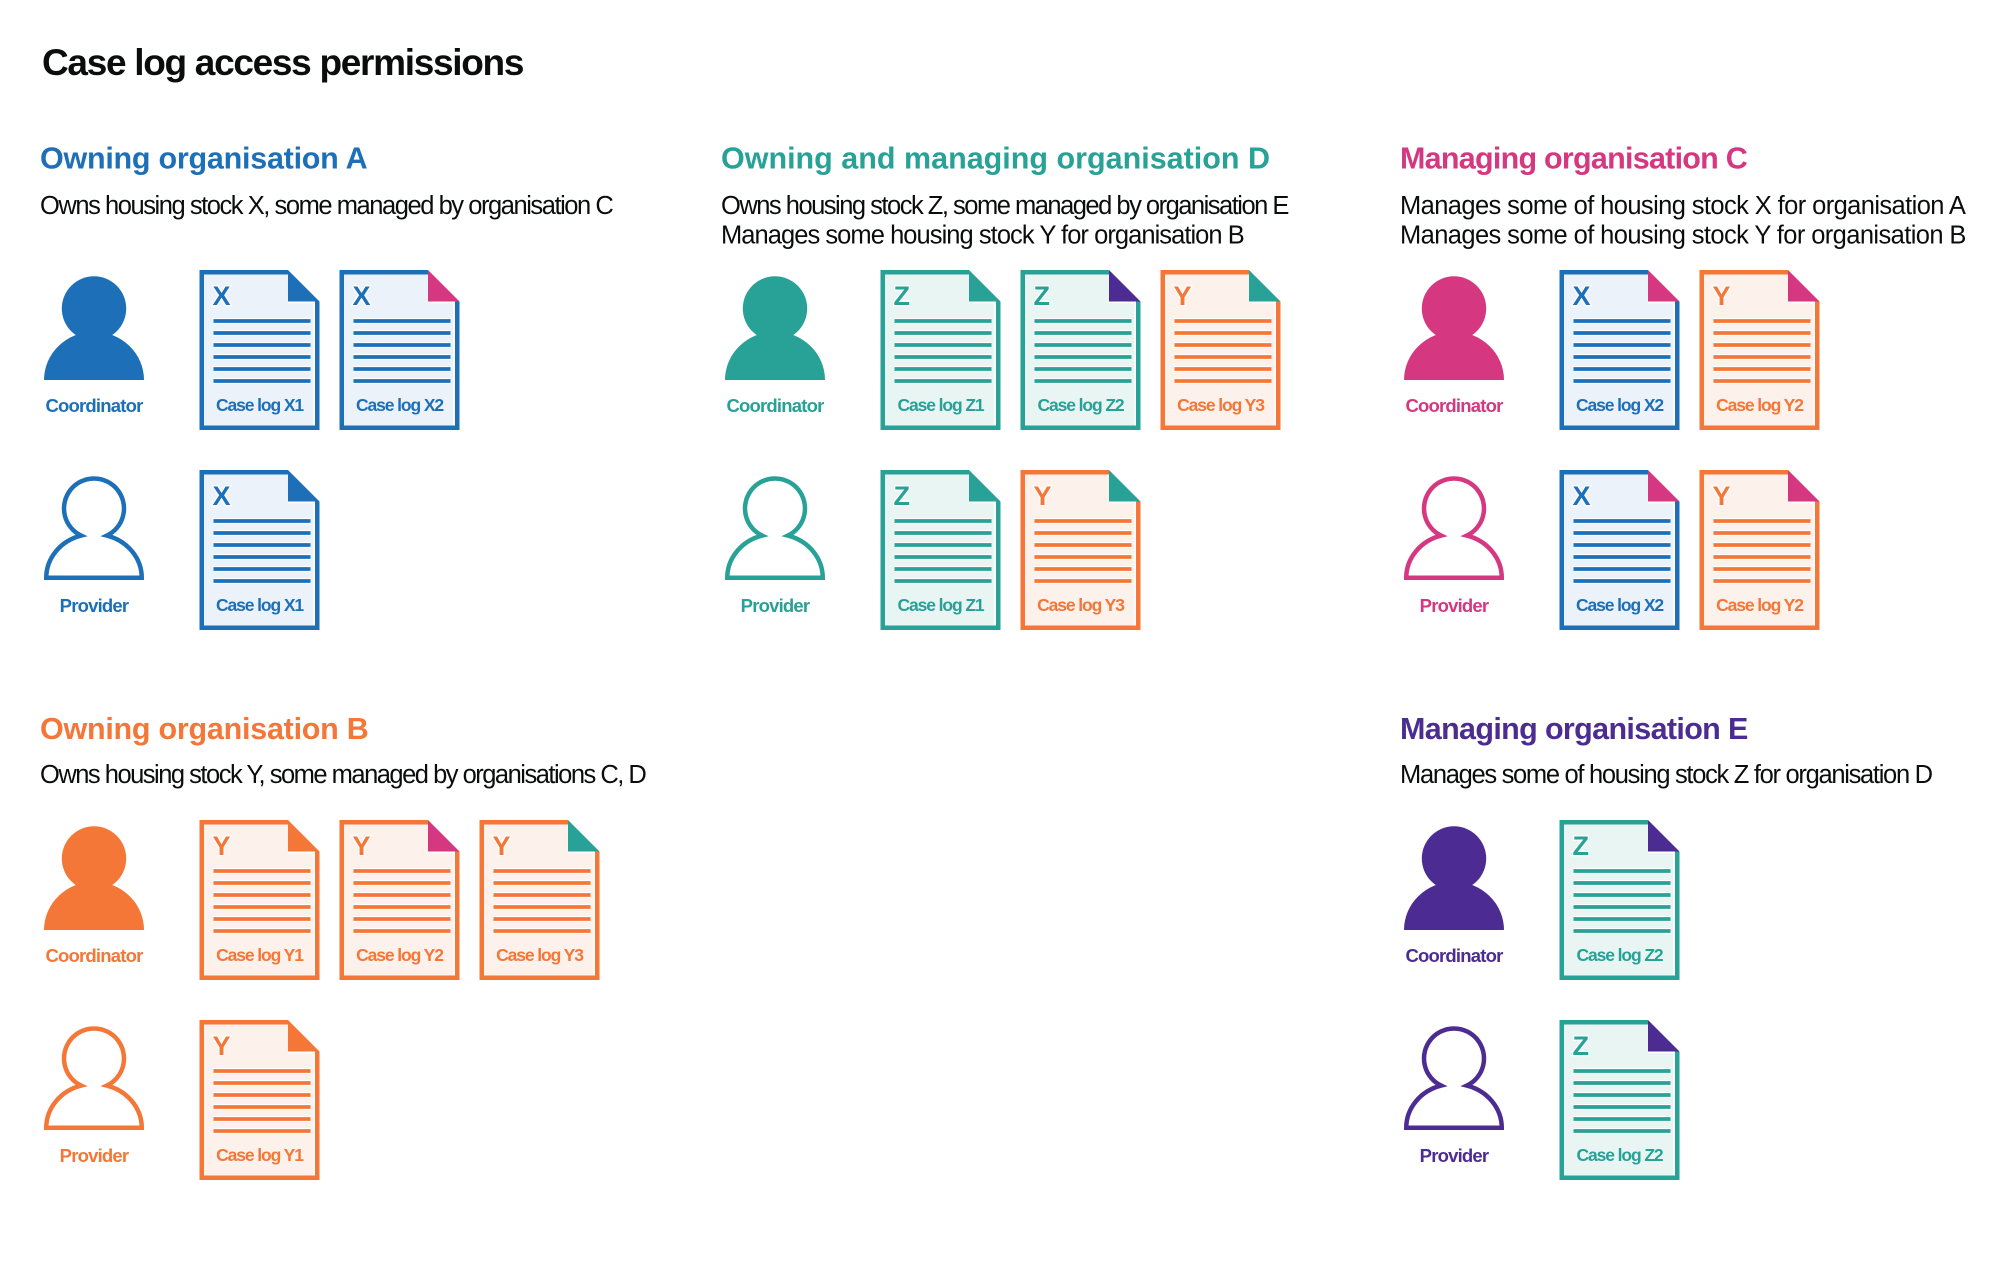 The height and width of the screenshot is (1280, 2000). Describe the element at coordinates (283, 62) in the screenshot. I see `svg-text: Case log access permissions` at that location.